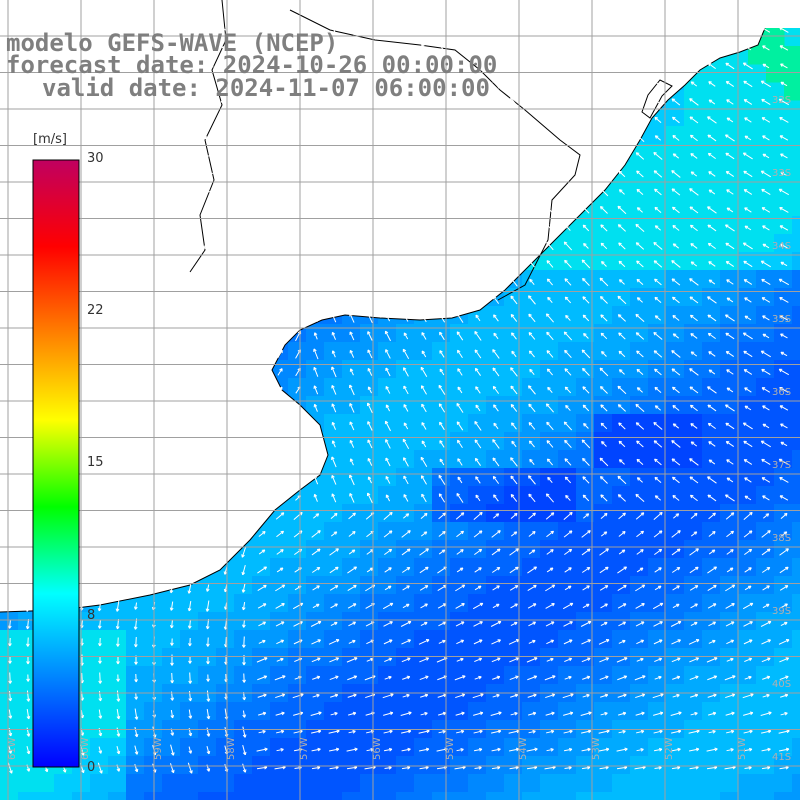 The height and width of the screenshot is (800, 800). I want to click on uruguay-border, so click(208, 136).